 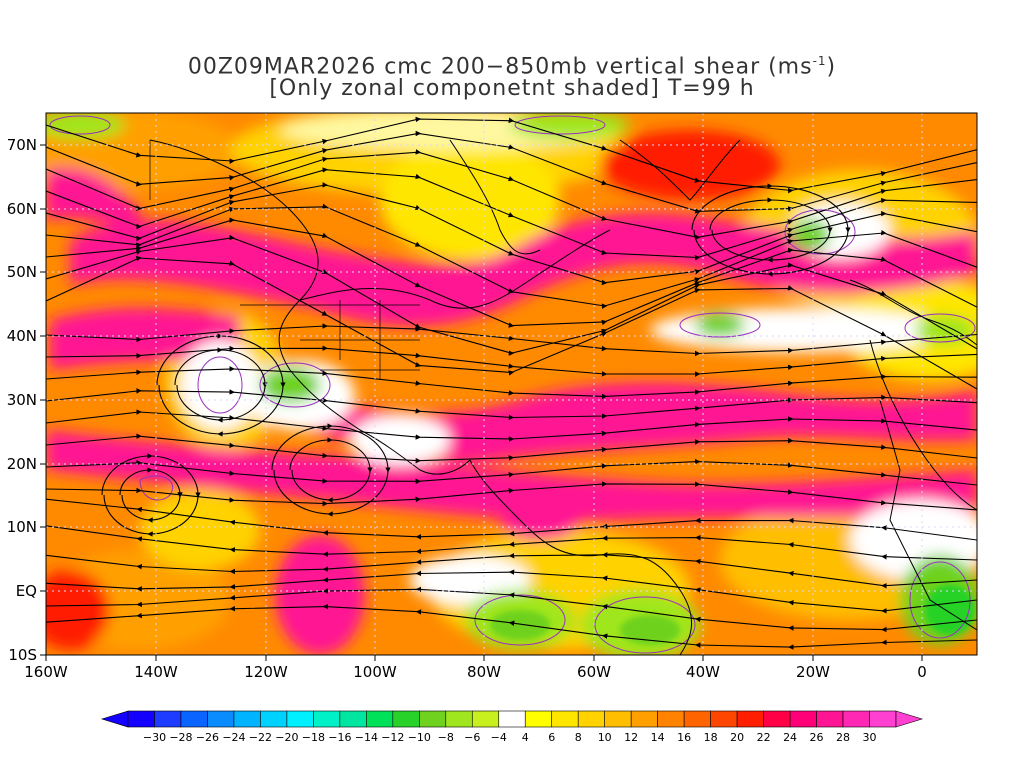 I want to click on colorbar-label: 22, so click(x=764, y=737).